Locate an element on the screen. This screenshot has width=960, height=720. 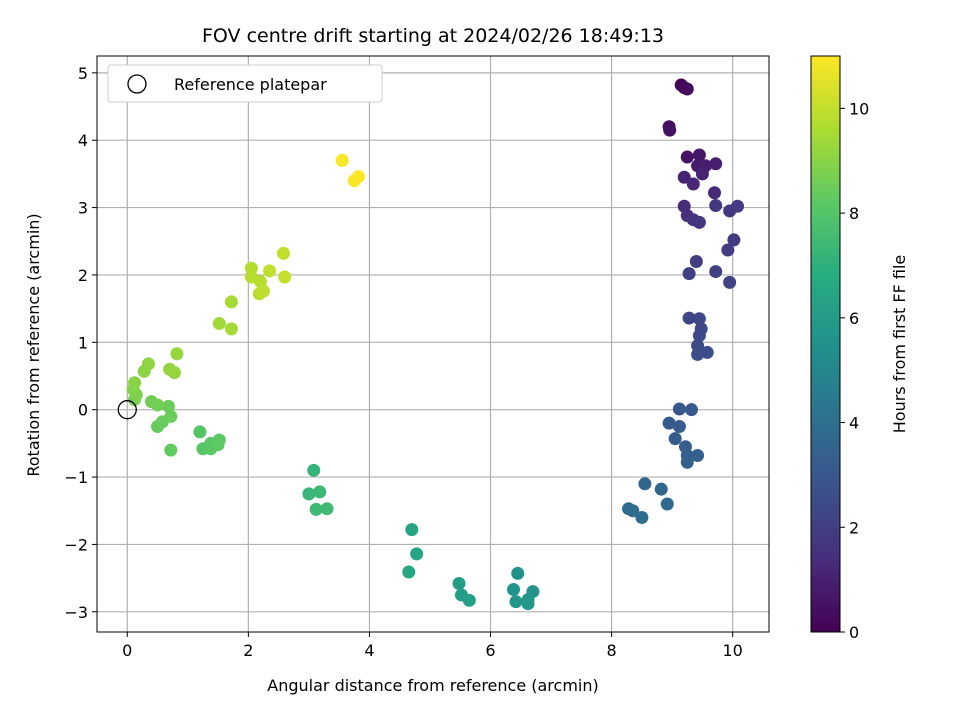
colorbar: 0 2 4 6 8 10 is located at coordinates (839, 348).